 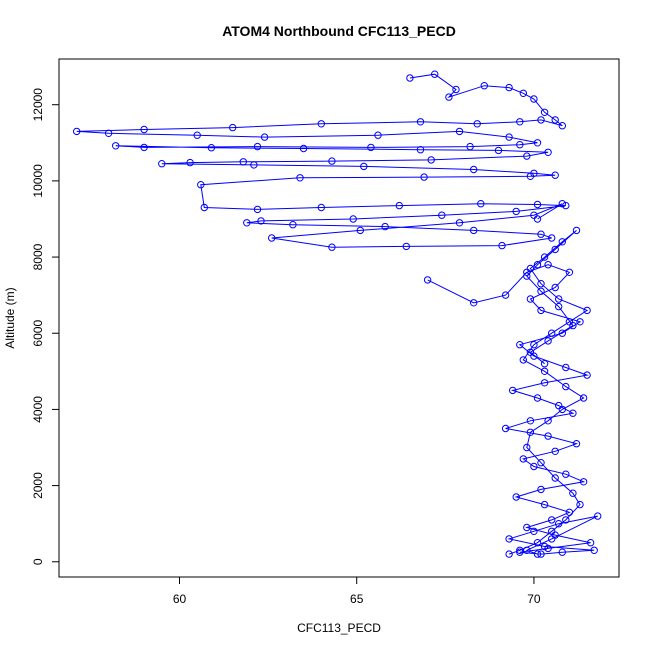 I want to click on y-tick-label: 10000, so click(x=38, y=181).